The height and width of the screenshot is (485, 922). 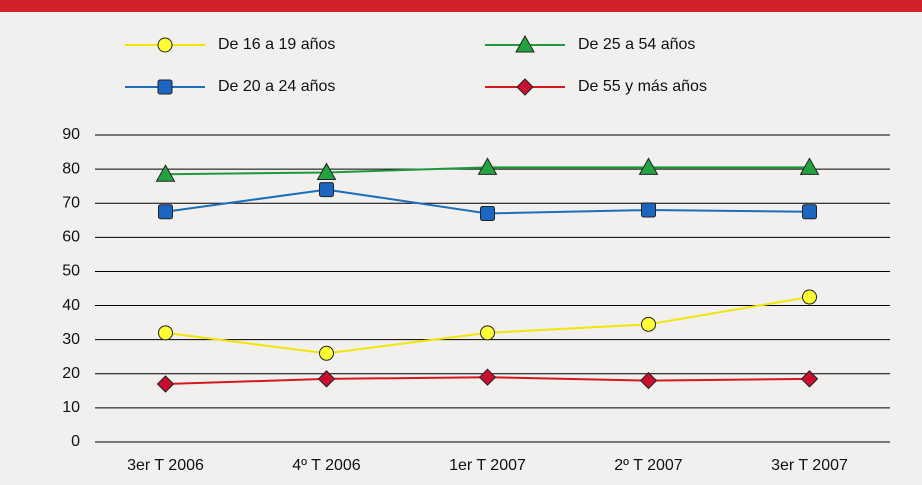 What do you see at coordinates (71, 237) in the screenshot?
I see `y-tick-label: 60` at bounding box center [71, 237].